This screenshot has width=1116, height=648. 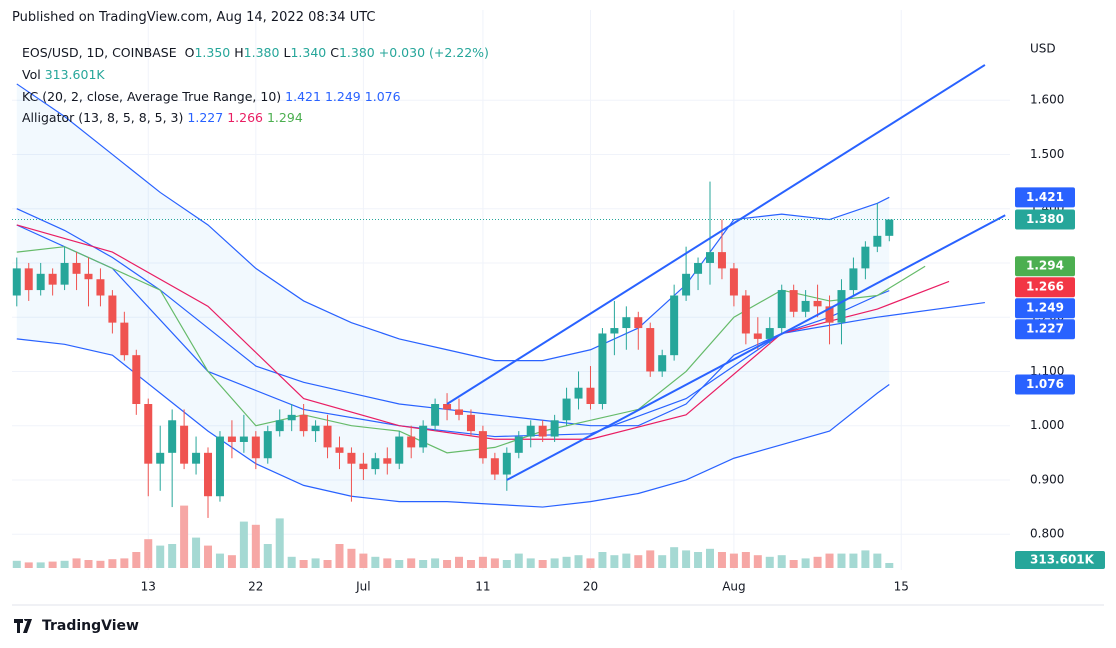 What do you see at coordinates (205, 117) in the screenshot?
I see `indicator-value: 1.227` at bounding box center [205, 117].